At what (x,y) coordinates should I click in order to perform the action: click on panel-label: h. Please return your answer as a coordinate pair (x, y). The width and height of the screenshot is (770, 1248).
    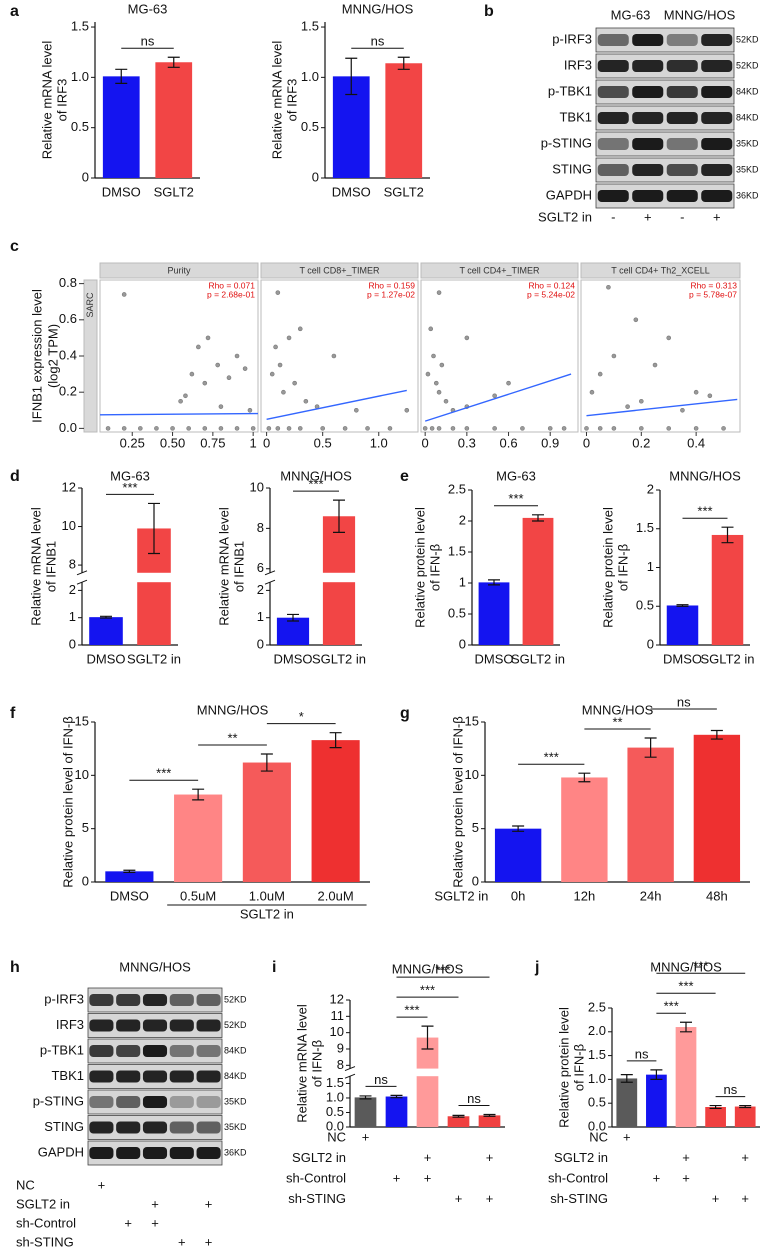
    Looking at the image, I should click on (15, 967).